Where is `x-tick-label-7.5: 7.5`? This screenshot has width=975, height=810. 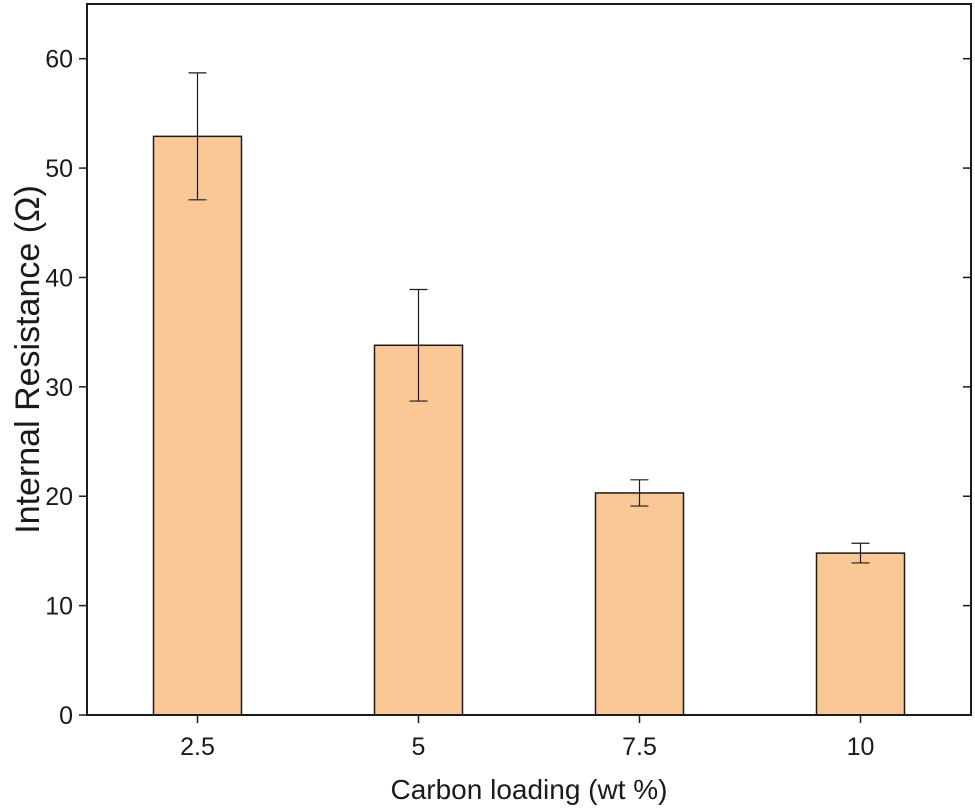 x-tick-label-7.5: 7.5 is located at coordinates (639, 747).